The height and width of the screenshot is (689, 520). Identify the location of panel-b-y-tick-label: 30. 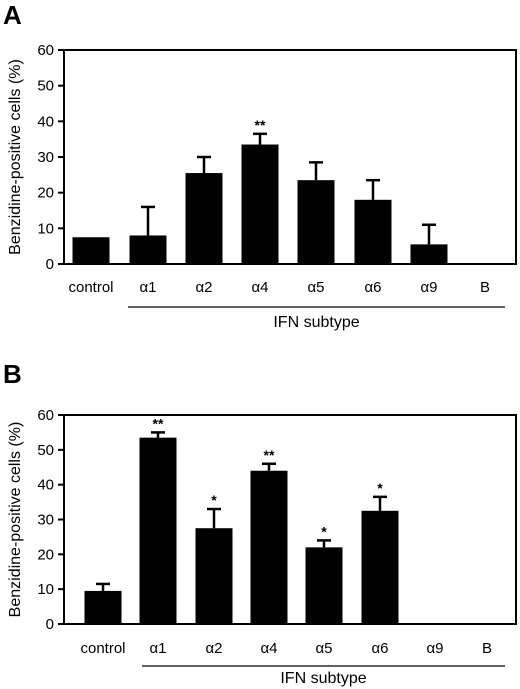
(45, 520).